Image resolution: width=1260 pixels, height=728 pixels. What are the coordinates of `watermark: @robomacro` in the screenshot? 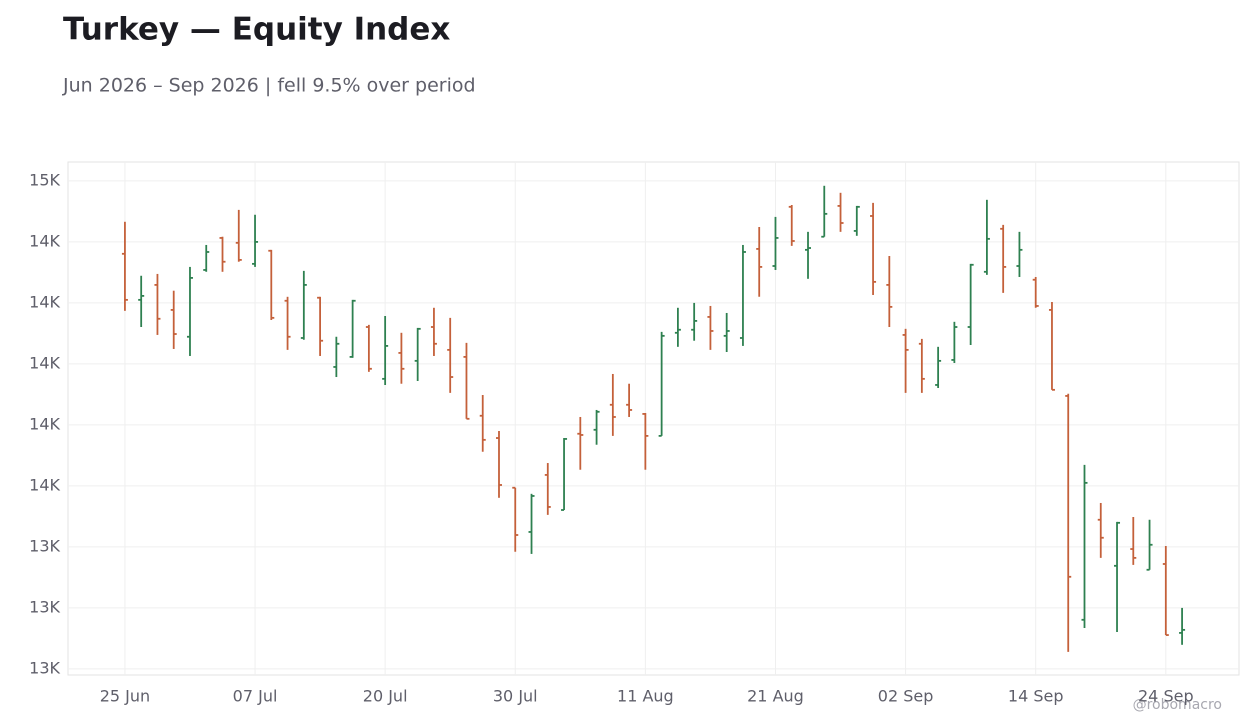 It's located at (1177, 705).